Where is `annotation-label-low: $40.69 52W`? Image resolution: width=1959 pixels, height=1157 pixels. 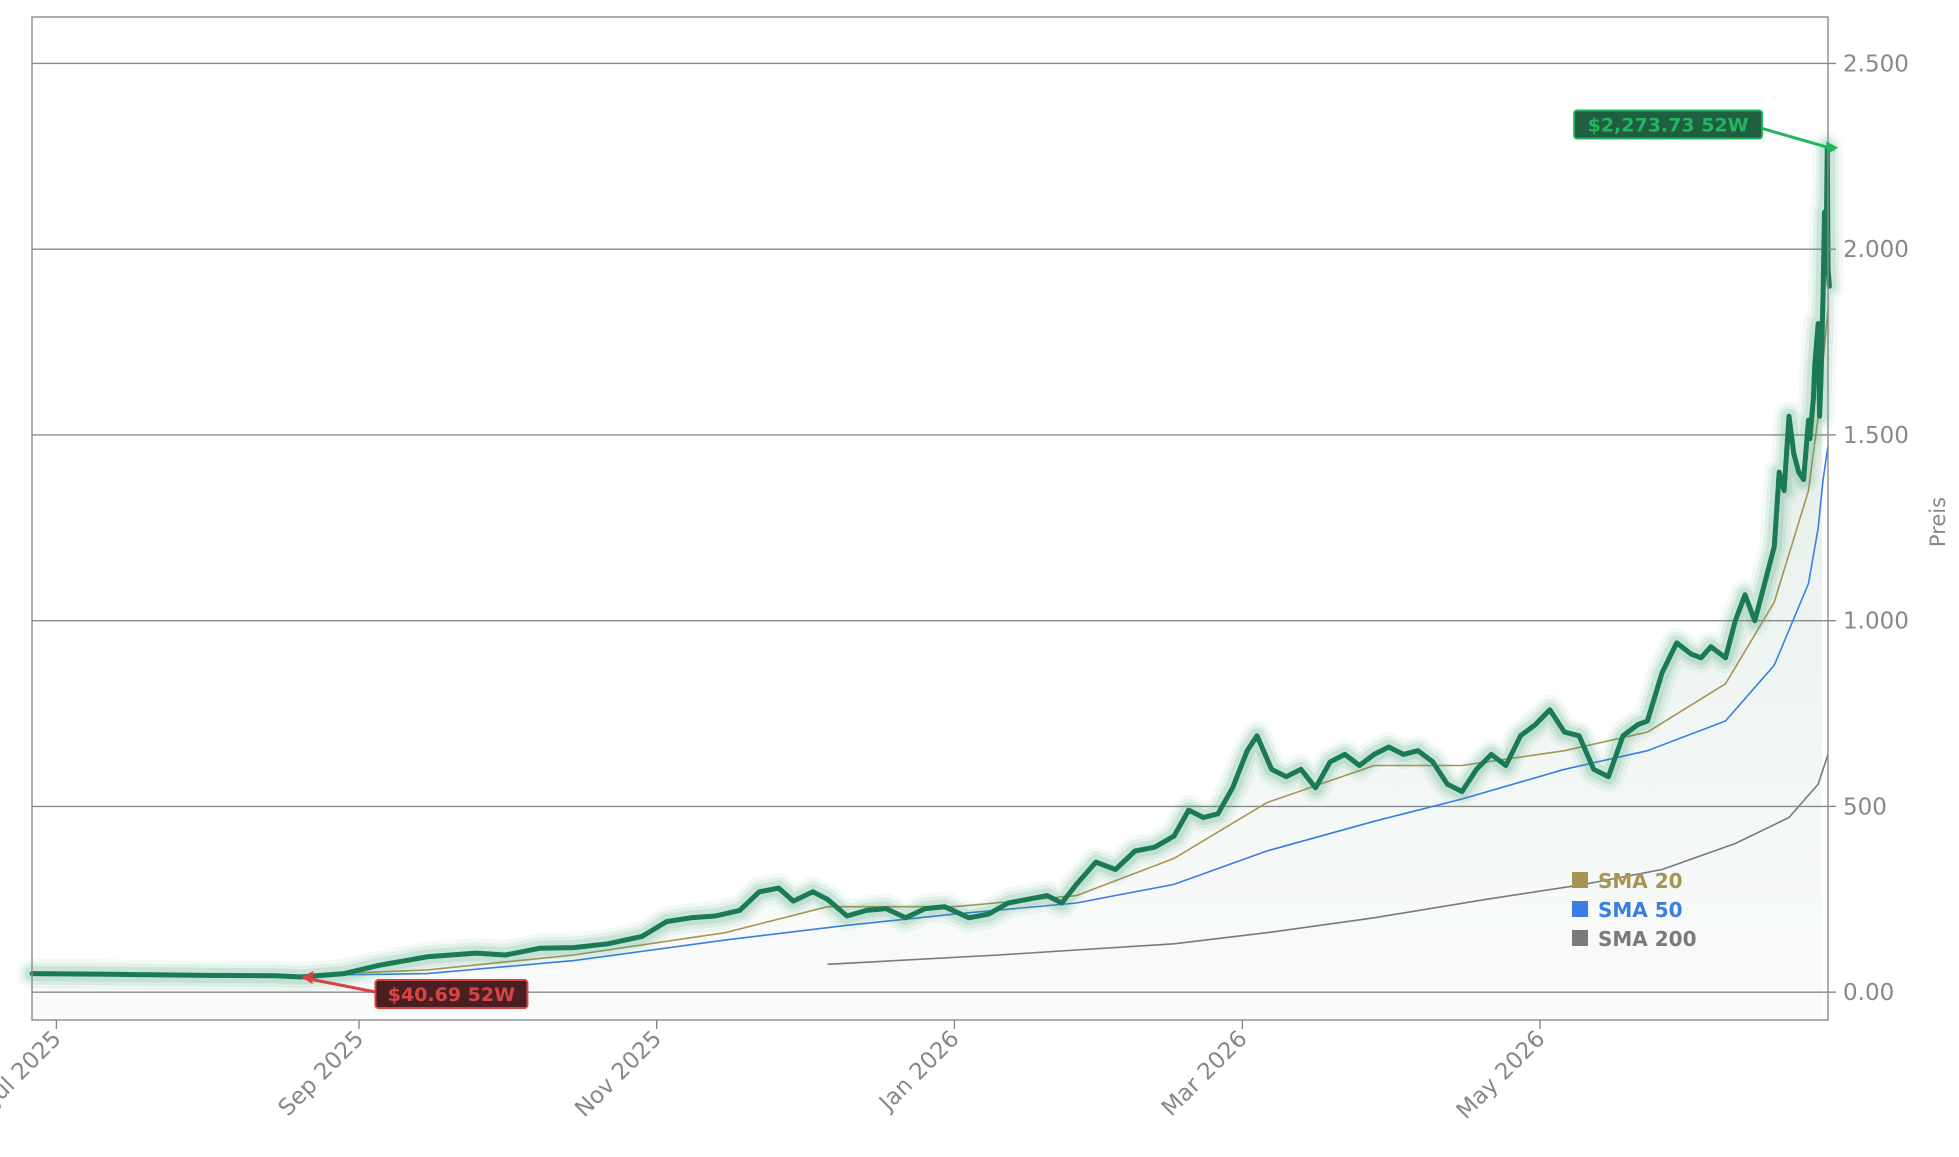
annotation-label-low: $40.69 52W is located at coordinates (451, 995).